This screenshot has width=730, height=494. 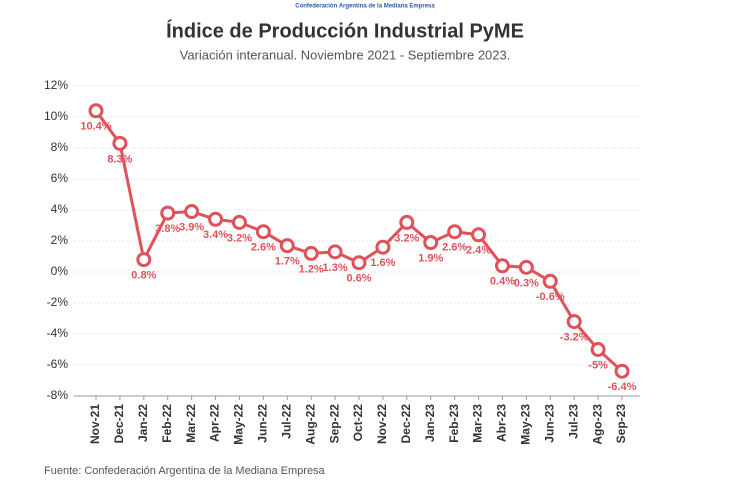 I want to click on x-tick-label: Ago-23, so click(x=597, y=424).